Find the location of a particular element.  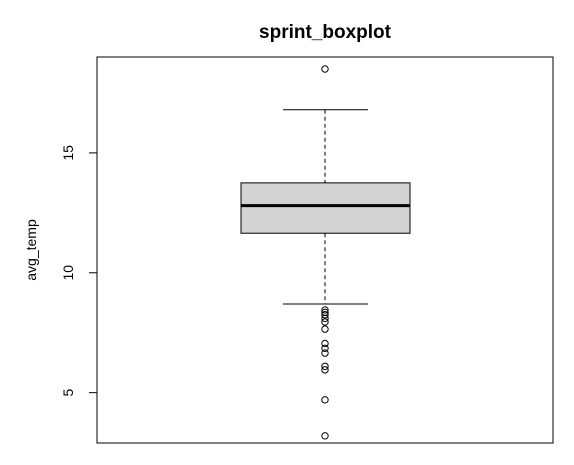

y-tick-label-15: 15 is located at coordinates (68, 153).